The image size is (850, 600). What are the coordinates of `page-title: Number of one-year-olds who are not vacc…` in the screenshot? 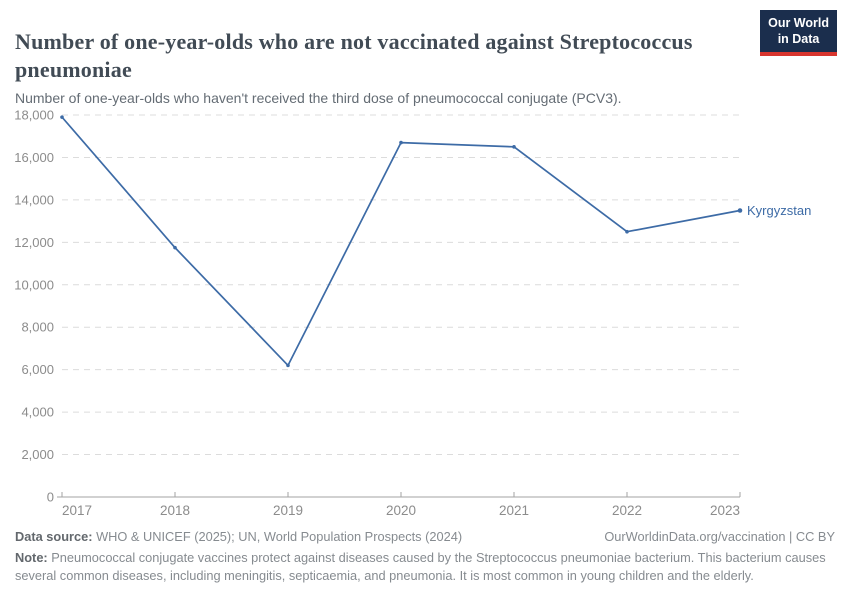 It's located at (354, 55).